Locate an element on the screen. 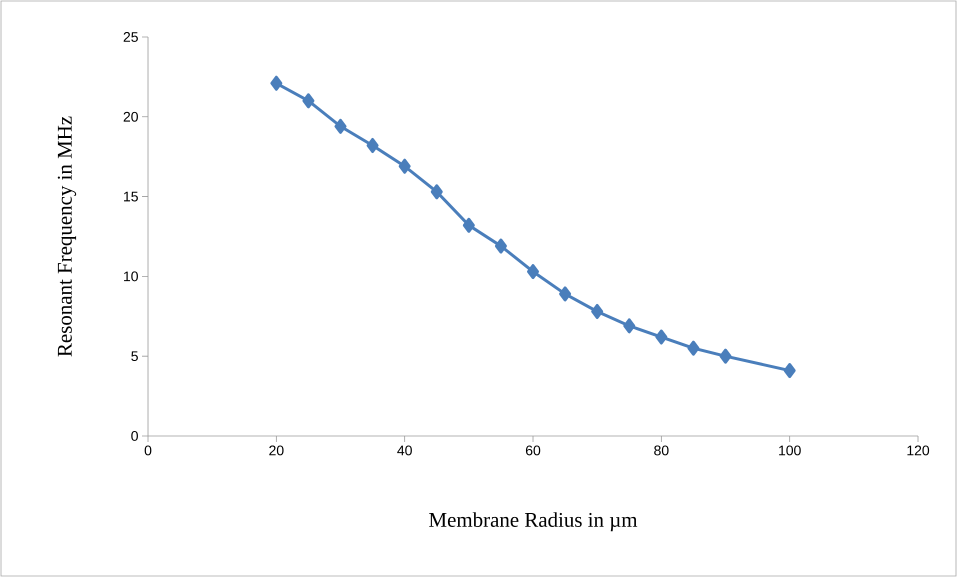 This screenshot has height=577, width=957. y-tick-label: 5 is located at coordinates (134, 356).